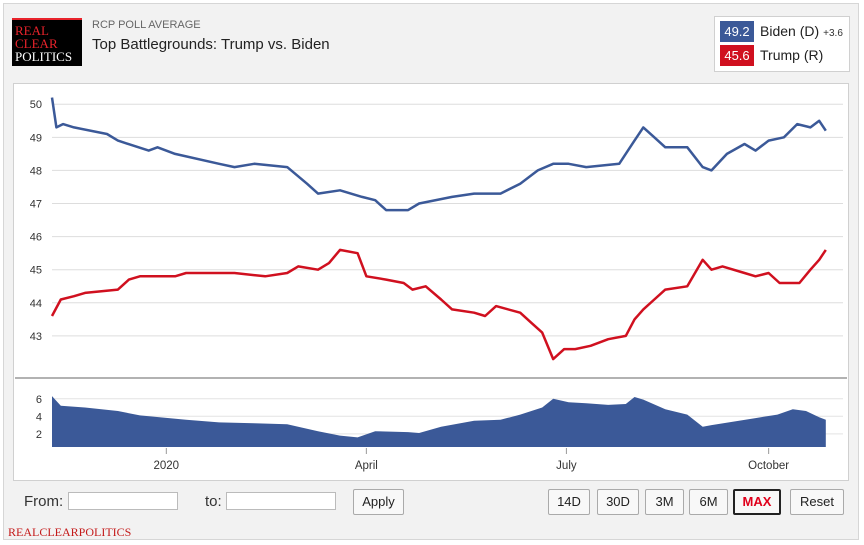 The height and width of the screenshot is (545, 864). What do you see at coordinates (566, 466) in the screenshot?
I see `x-tick-label: July` at bounding box center [566, 466].